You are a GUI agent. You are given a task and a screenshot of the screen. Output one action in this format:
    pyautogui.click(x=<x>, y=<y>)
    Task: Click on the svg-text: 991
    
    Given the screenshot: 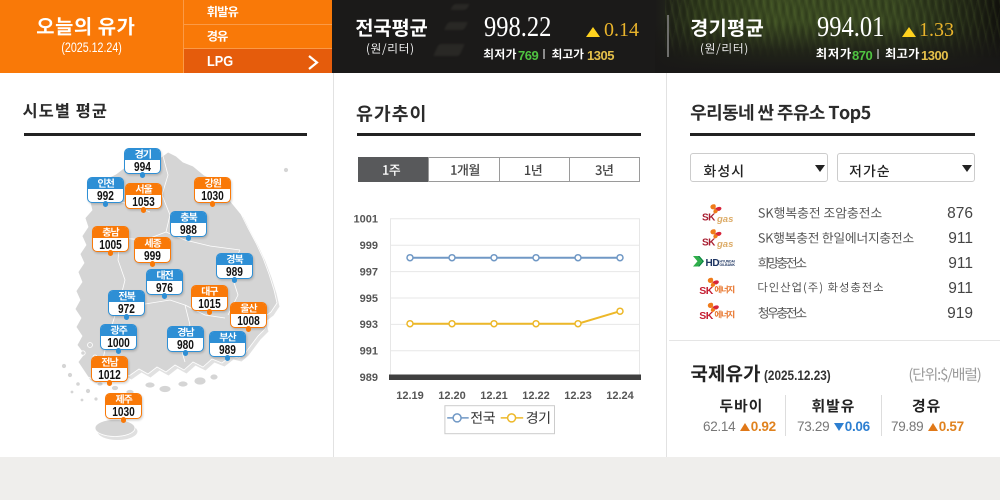 What is the action you would take?
    pyautogui.click(x=369, y=352)
    